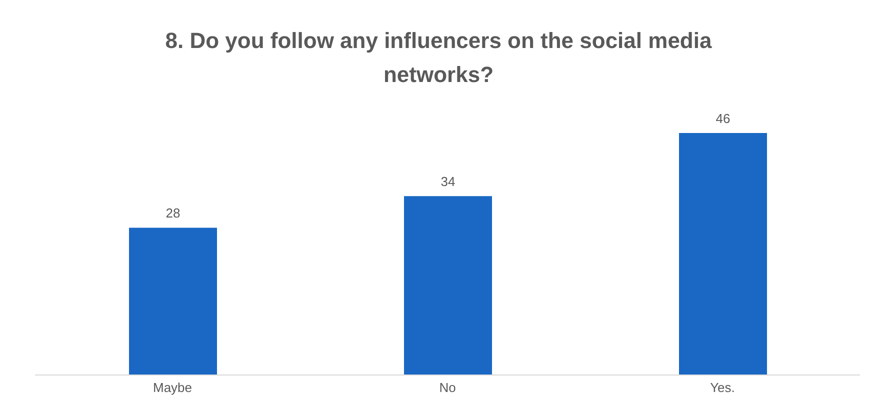  Describe the element at coordinates (172, 388) in the screenshot. I see `x-tick-label: Maybe` at that location.